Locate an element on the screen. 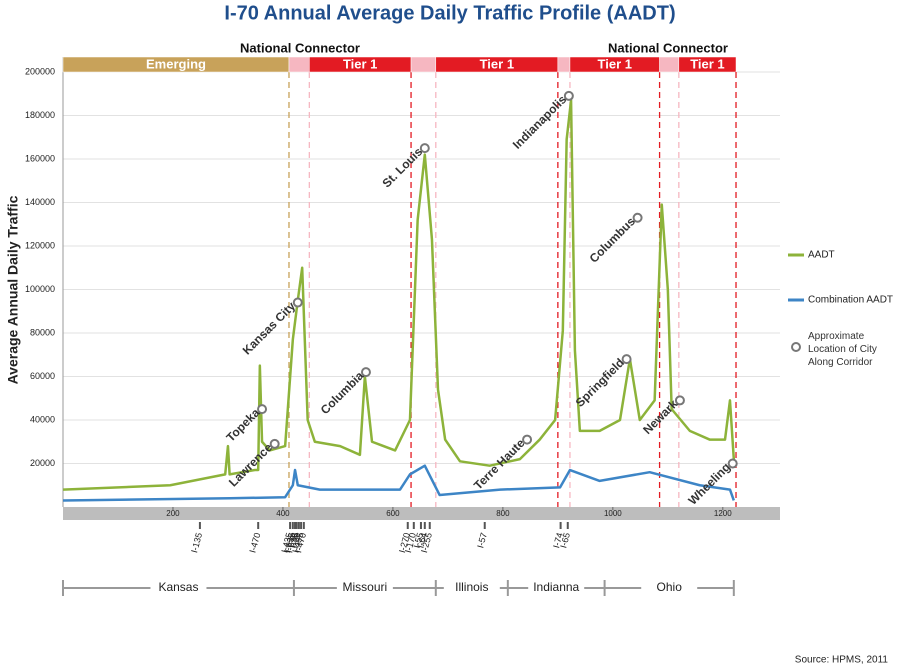 This screenshot has width=900, height=668. y-tick-label: 100000 is located at coordinates (40, 289).